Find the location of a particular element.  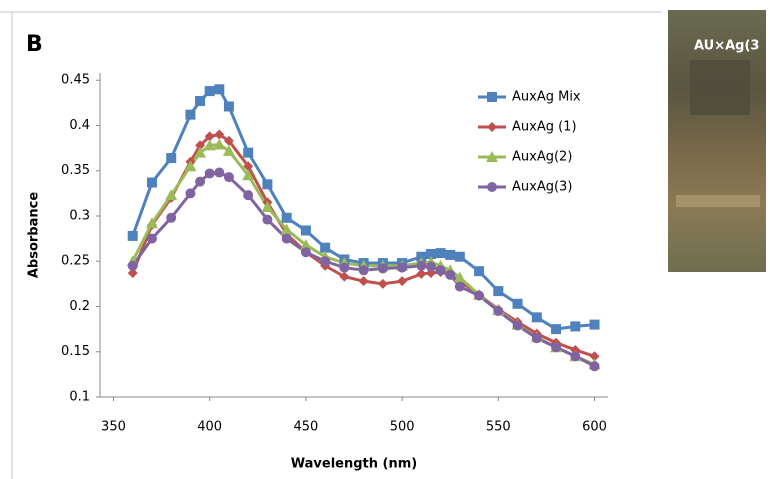

legend-label: AuxAg(3) is located at coordinates (542, 187).